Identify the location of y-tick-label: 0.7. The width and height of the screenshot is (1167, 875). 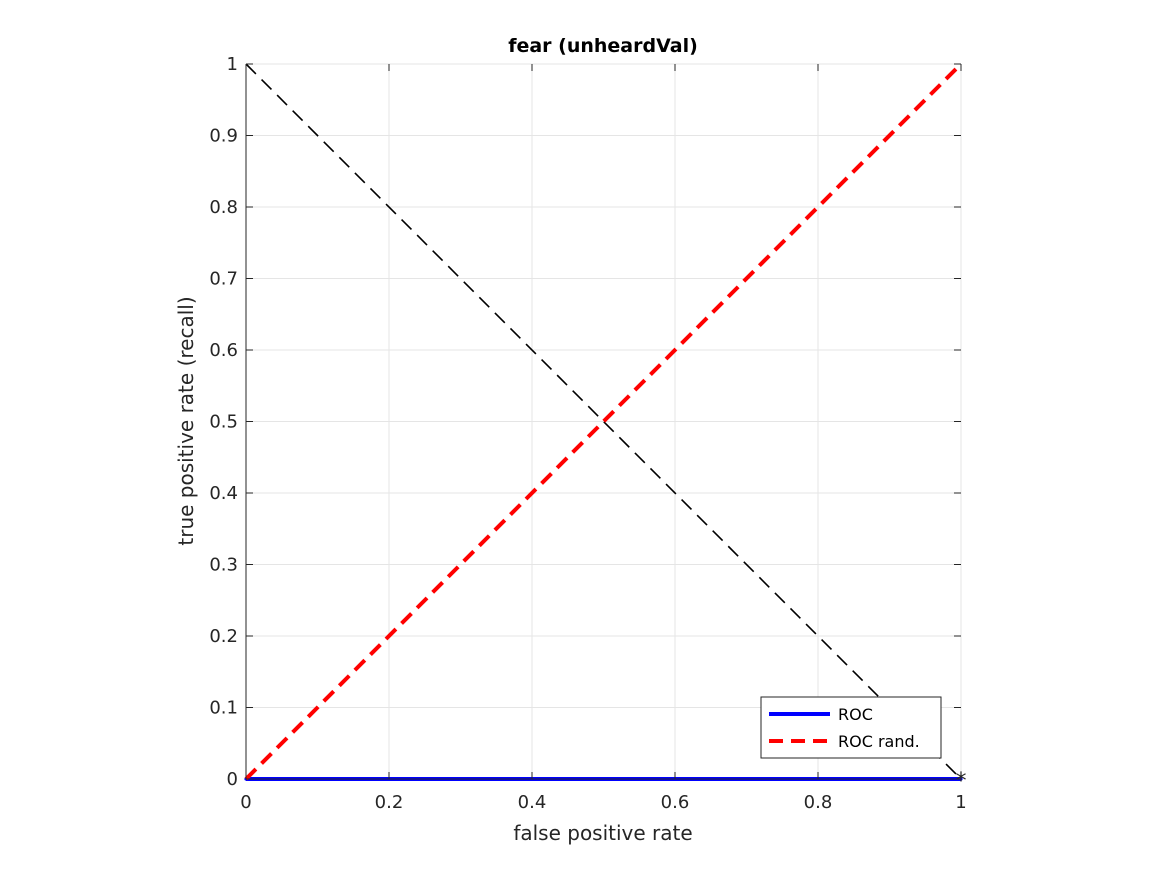
(223, 279).